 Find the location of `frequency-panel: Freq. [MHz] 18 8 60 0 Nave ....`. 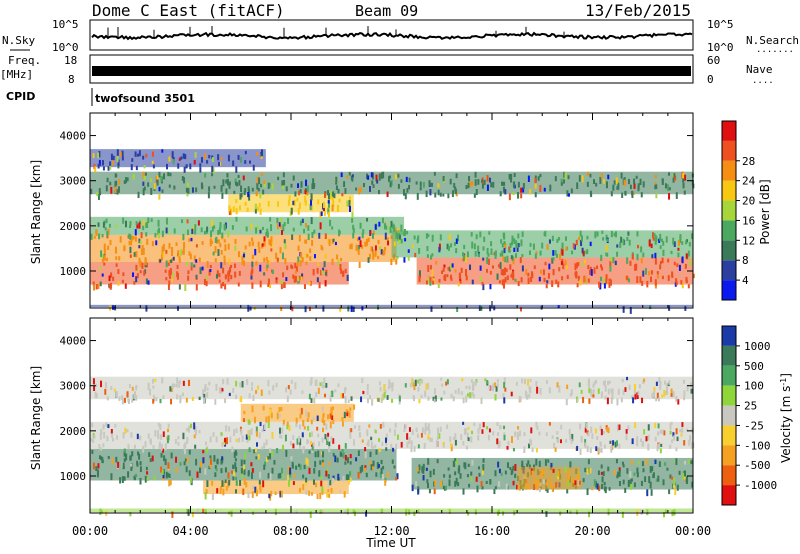

frequency-panel: Freq. [MHz] 18 8 60 0 Nave .... is located at coordinates (387, 70).